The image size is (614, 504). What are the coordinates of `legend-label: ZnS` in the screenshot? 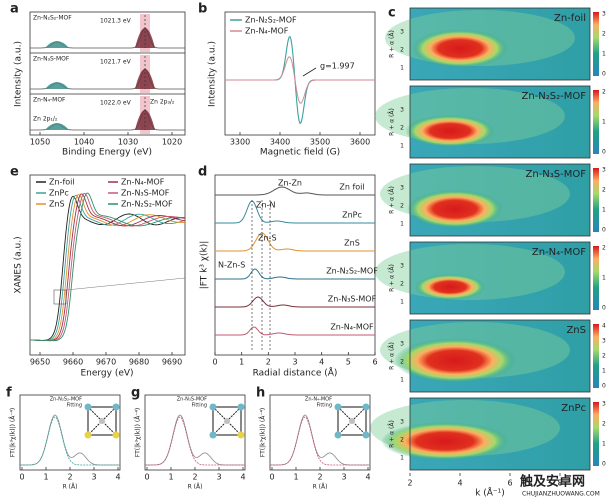 It's located at (57, 204).